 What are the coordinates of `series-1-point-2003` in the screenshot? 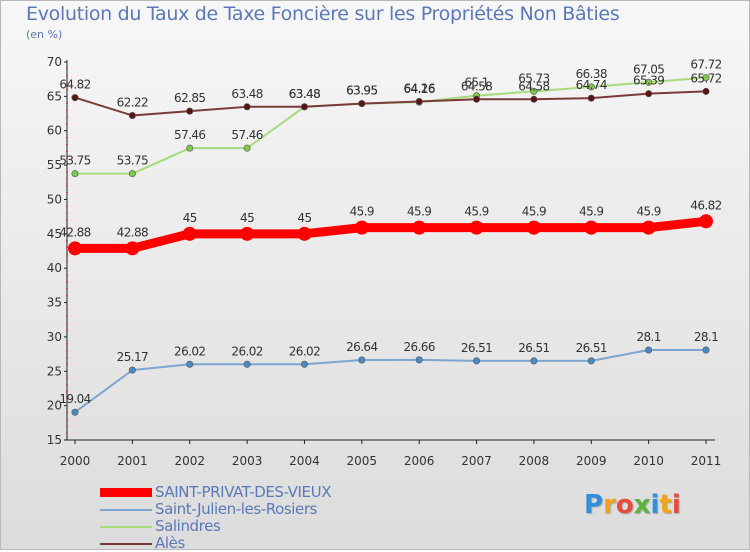 It's located at (247, 364).